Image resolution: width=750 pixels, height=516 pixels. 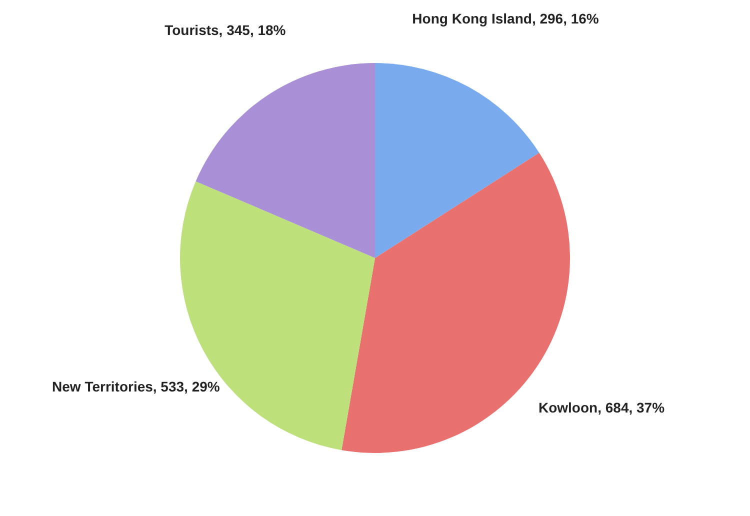 What do you see at coordinates (225, 30) in the screenshot?
I see `slice-label: Tourists, 345, 18%` at bounding box center [225, 30].